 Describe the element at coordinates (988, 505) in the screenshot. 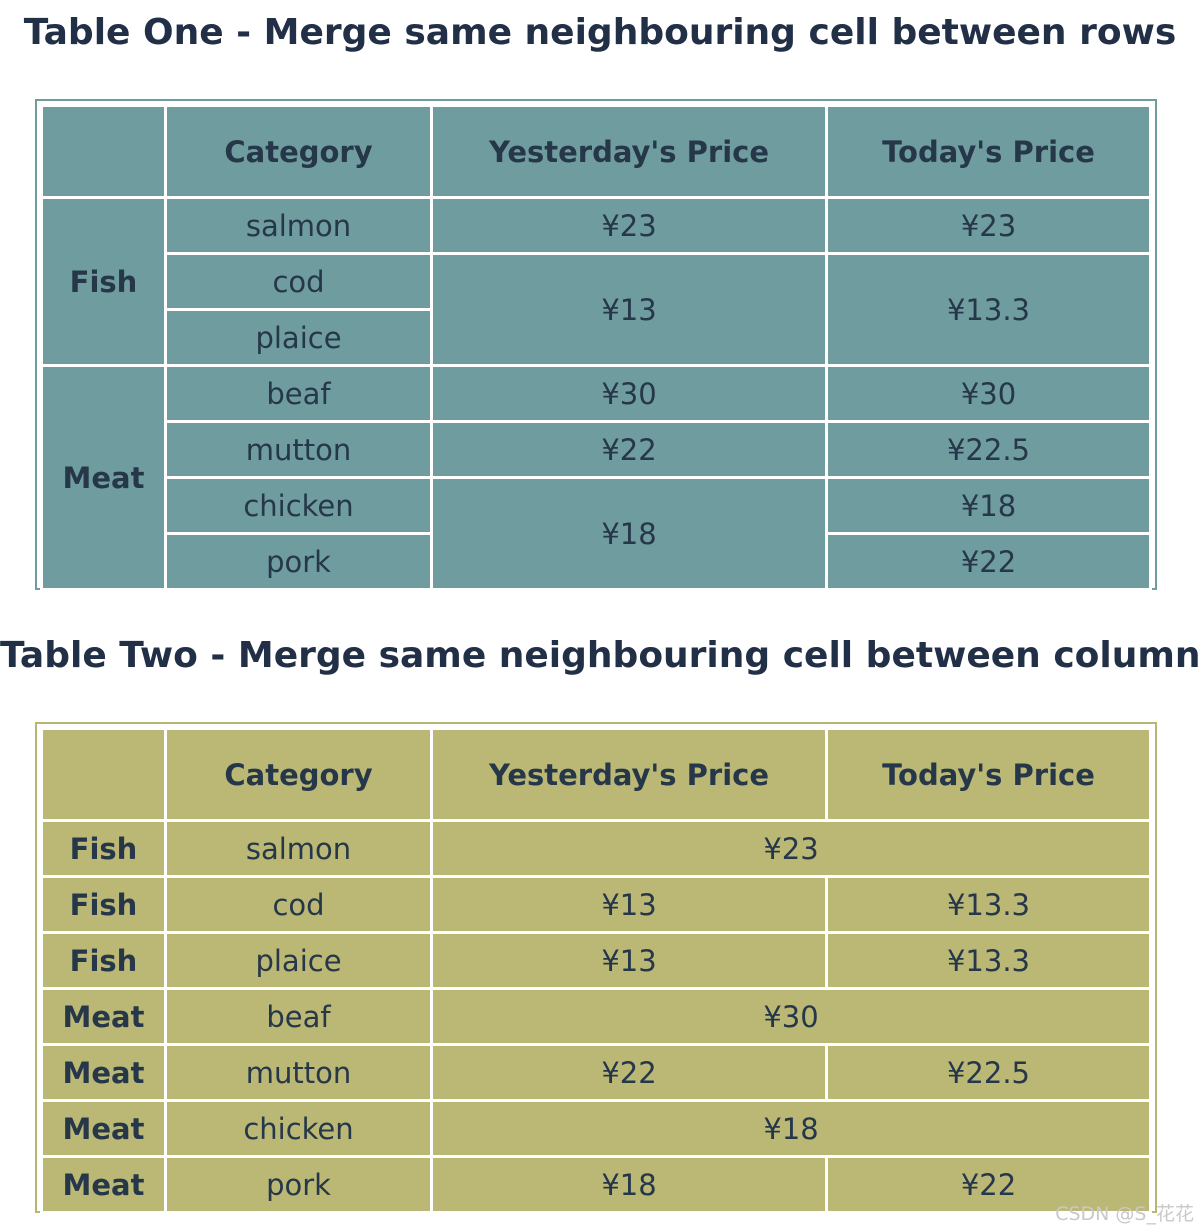

I see `today-price-cell: ¥18` at that location.